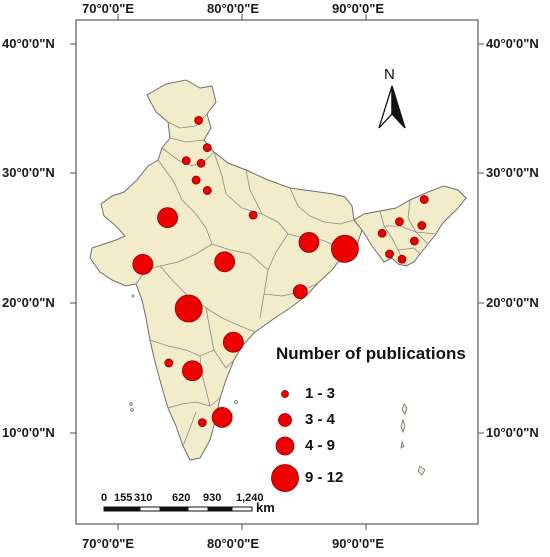  What do you see at coordinates (108, 543) in the screenshot?
I see `bottom-lon-label-70: 70°0'0"E` at bounding box center [108, 543].